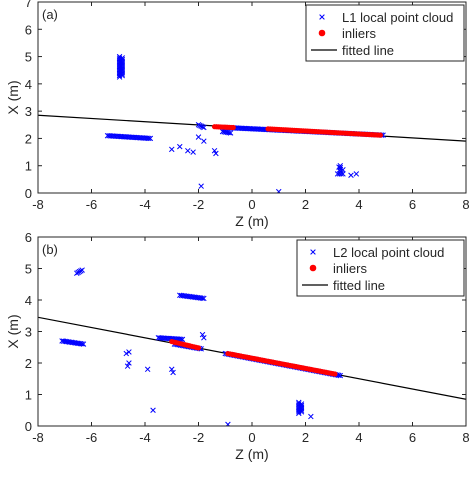 This screenshot has height=490, width=474. I want to click on y-tick-label: 2, so click(28, 363).